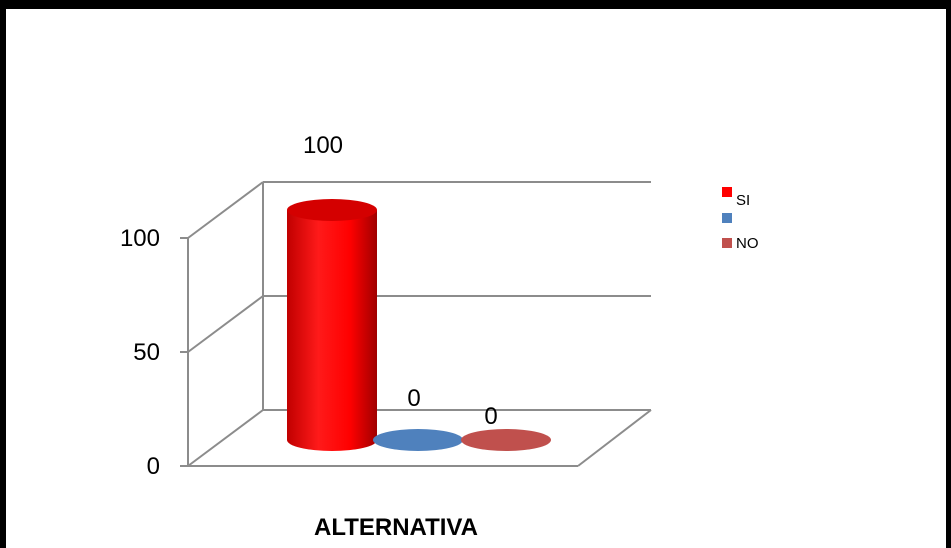 The width and height of the screenshot is (951, 548). I want to click on y-tick-label: 50, so click(146, 352).